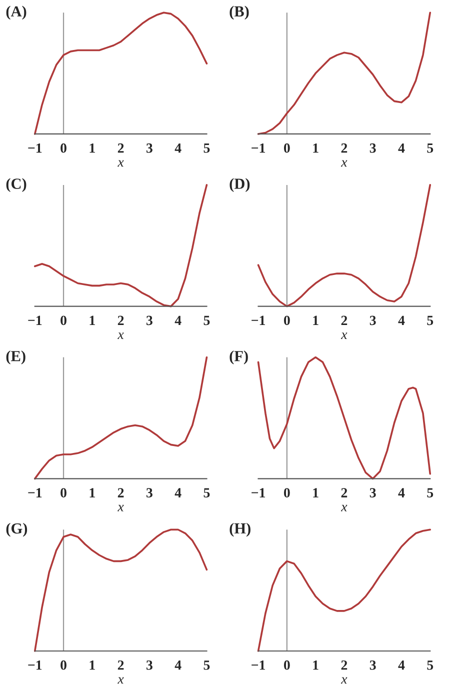 The image size is (465, 700). I want to click on chart-title: (F), so click(239, 357).